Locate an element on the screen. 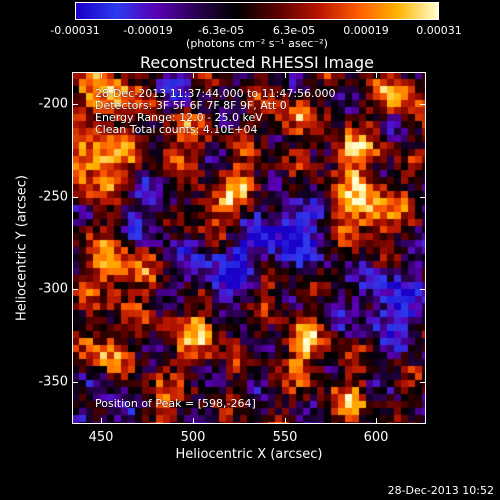 This screenshot has height=500, width=500. x-tick-label: 600 is located at coordinates (376, 437).